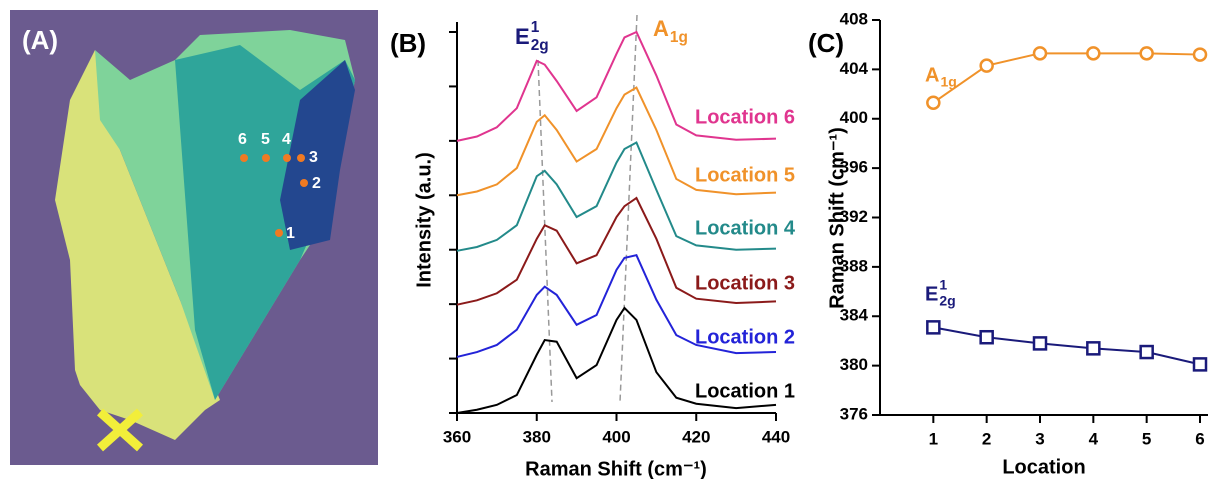  I want to click on panel-label: (B), so click(408, 43).